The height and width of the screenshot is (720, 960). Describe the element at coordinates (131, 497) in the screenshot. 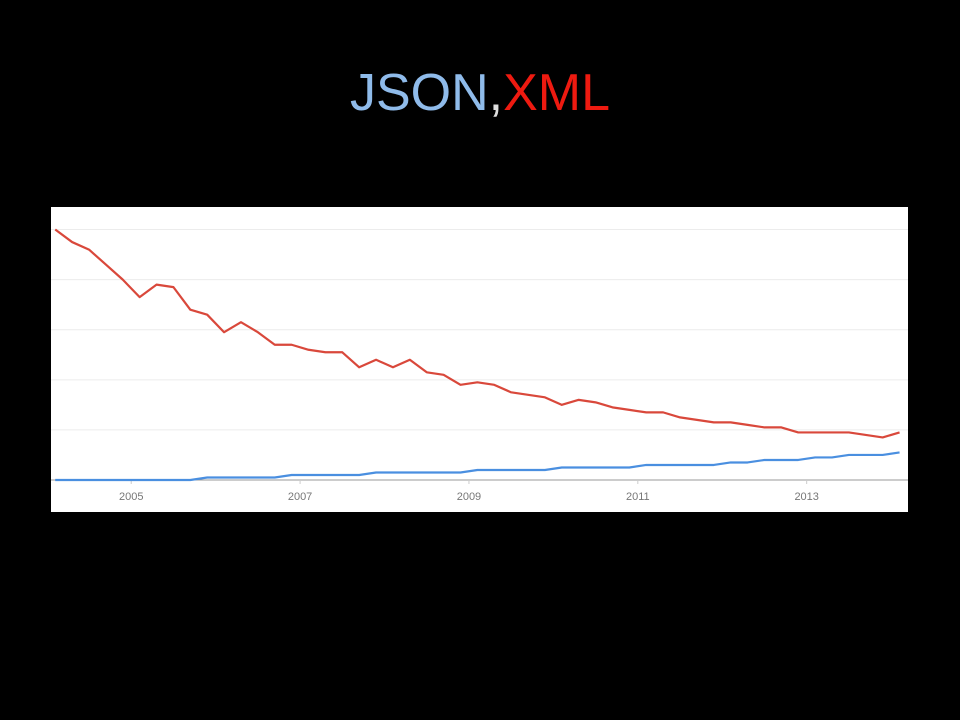

I see `x-tick-label: 2005` at that location.